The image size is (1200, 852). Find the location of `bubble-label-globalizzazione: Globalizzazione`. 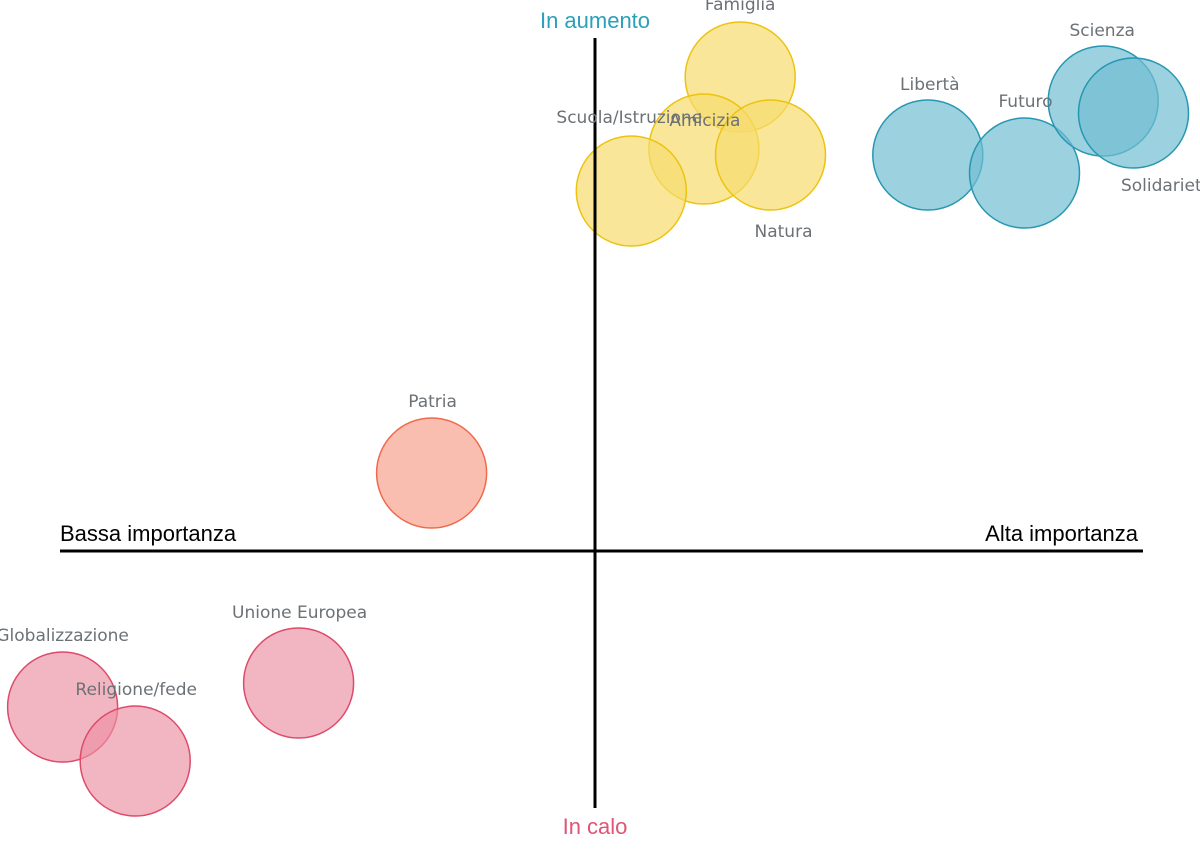

bubble-label-globalizzazione: Globalizzazione is located at coordinates (64, 636).